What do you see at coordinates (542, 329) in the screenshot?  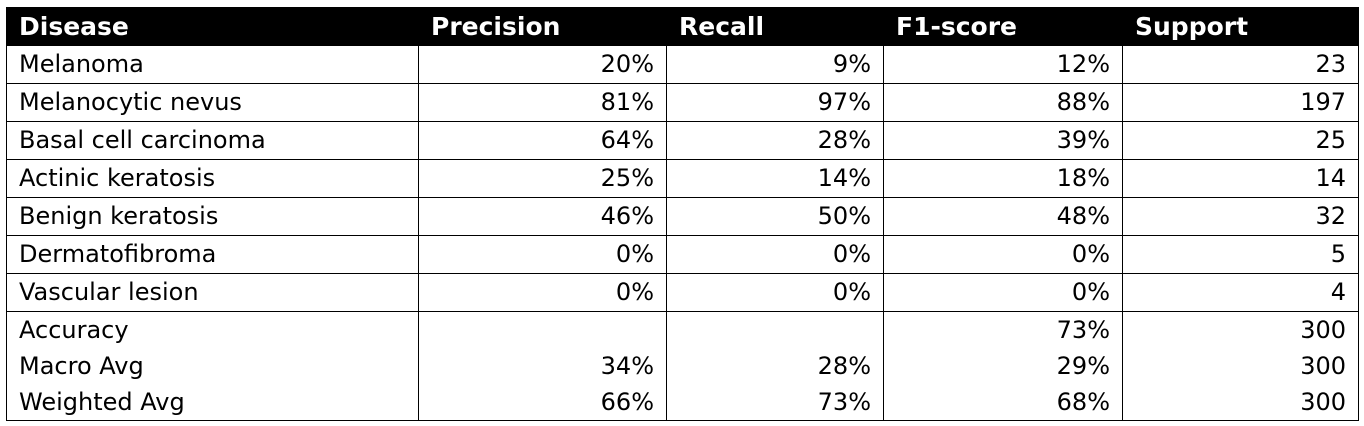 I see `precision-cell` at bounding box center [542, 329].